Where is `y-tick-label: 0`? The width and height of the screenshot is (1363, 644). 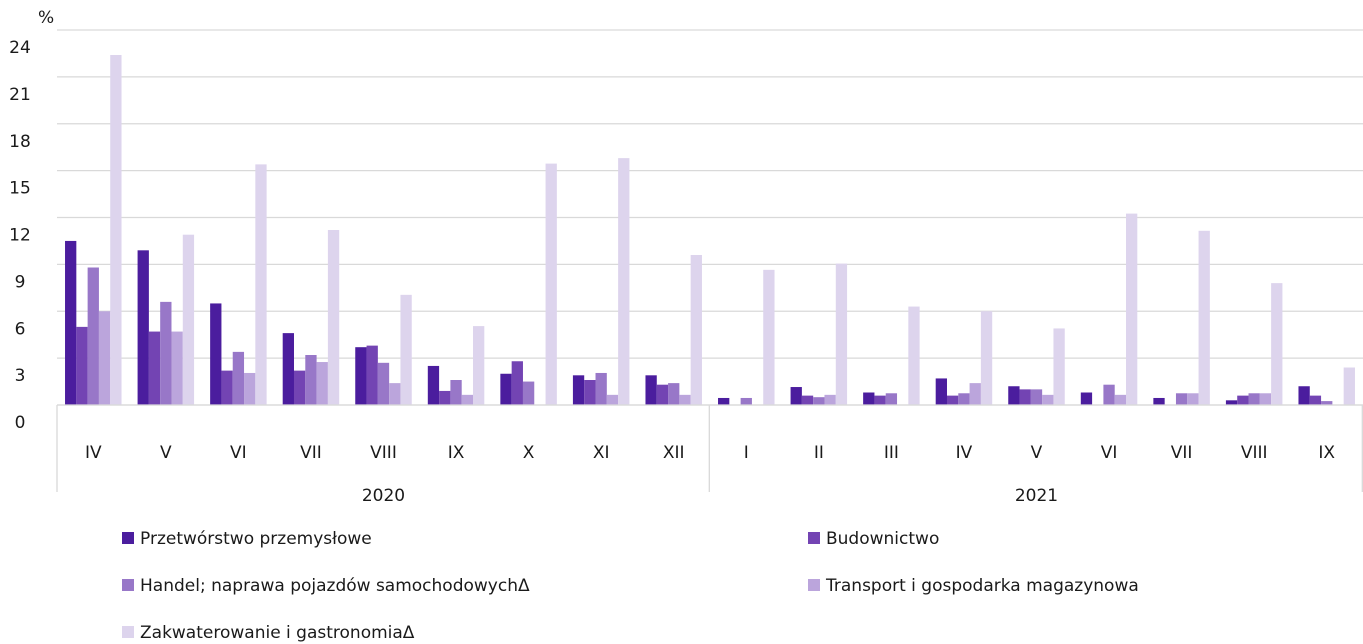 y-tick-label: 0 is located at coordinates (20, 423).